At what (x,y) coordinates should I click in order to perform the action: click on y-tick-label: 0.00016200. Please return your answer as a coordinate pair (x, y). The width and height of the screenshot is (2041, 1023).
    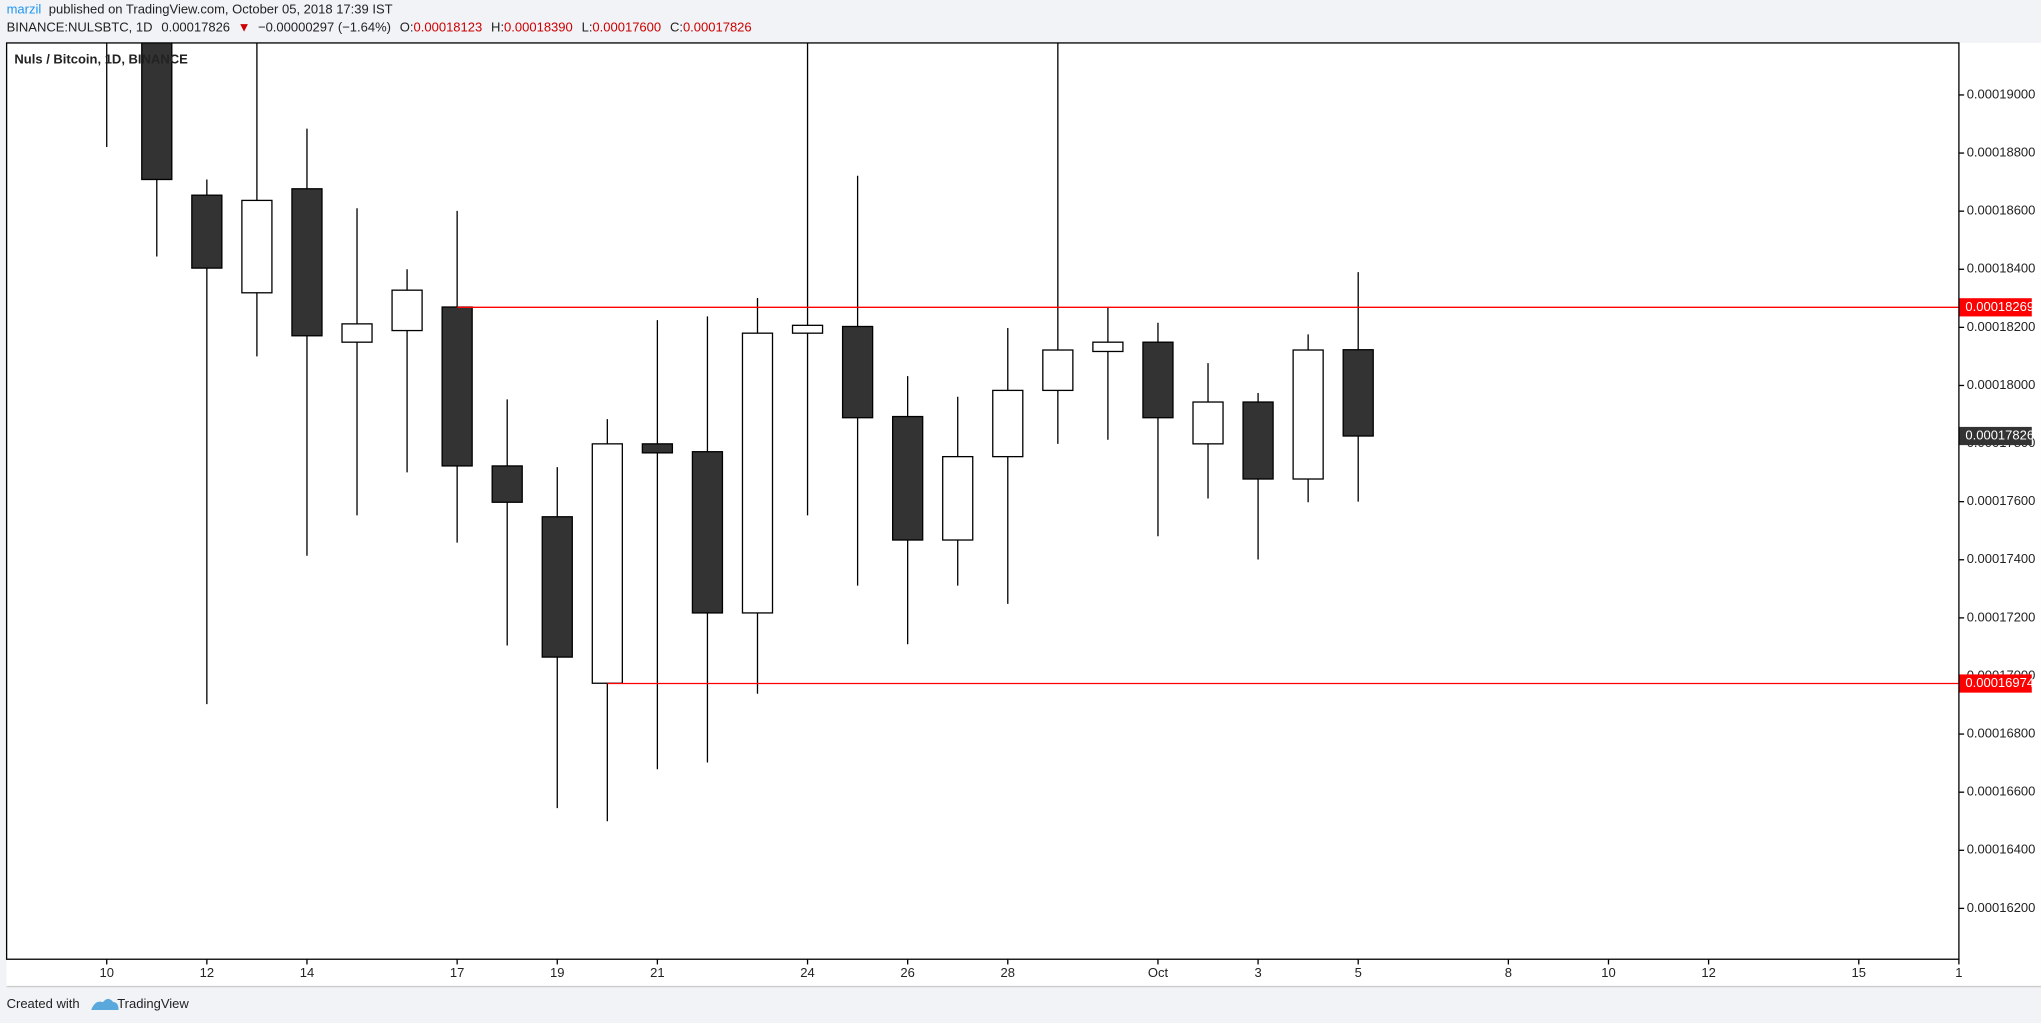
    Looking at the image, I should click on (2001, 907).